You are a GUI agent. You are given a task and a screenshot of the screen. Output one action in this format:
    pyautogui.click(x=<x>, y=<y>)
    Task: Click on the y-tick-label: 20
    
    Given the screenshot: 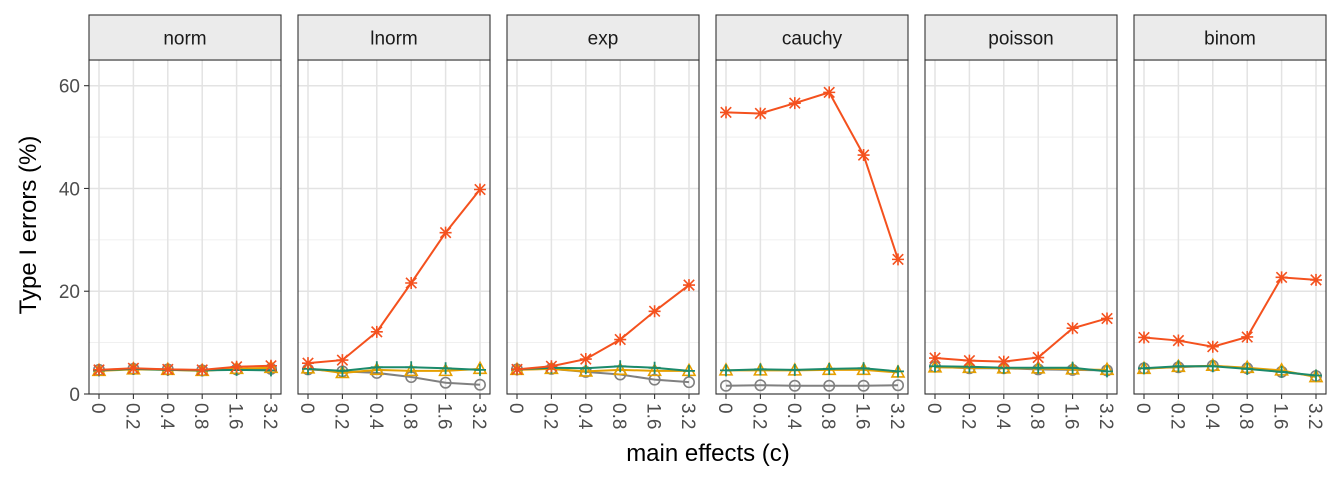 What is the action you would take?
    pyautogui.click(x=69, y=292)
    